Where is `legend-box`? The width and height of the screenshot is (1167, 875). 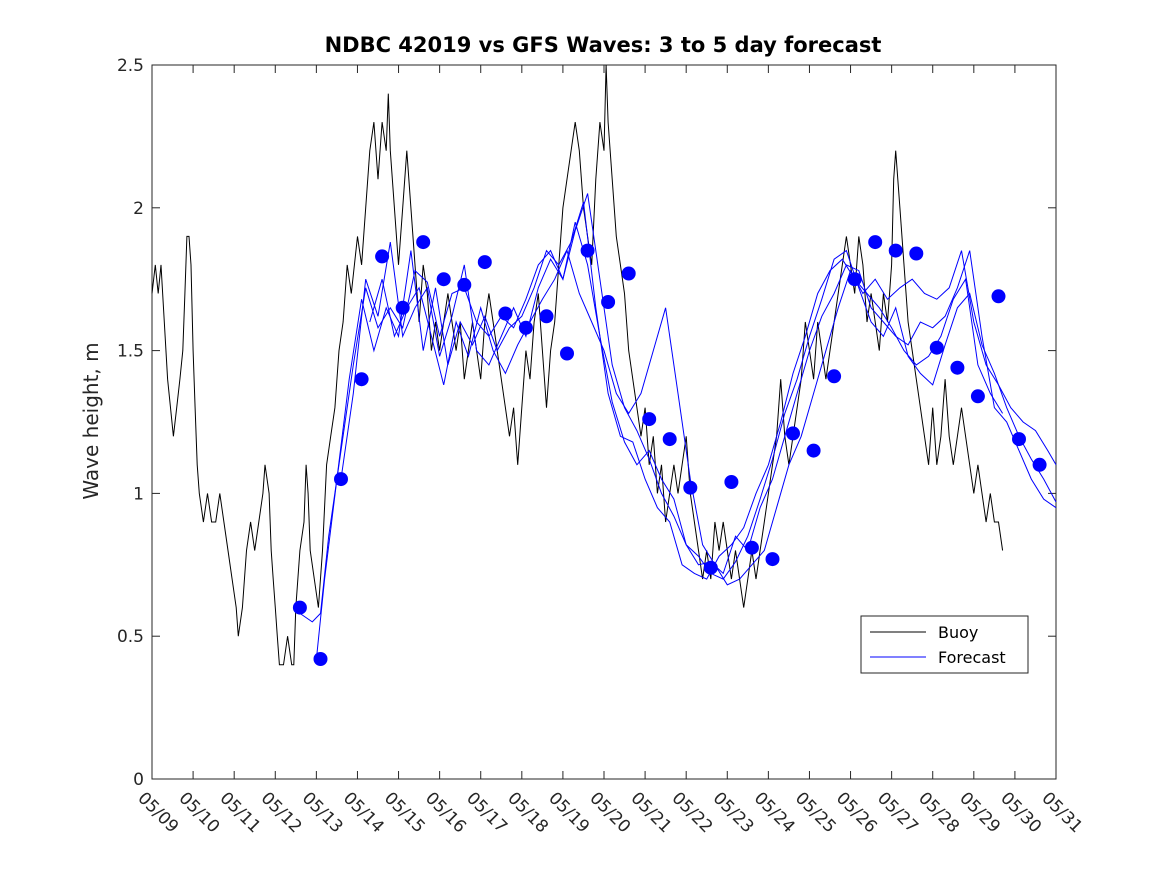 legend-box is located at coordinates (944, 644).